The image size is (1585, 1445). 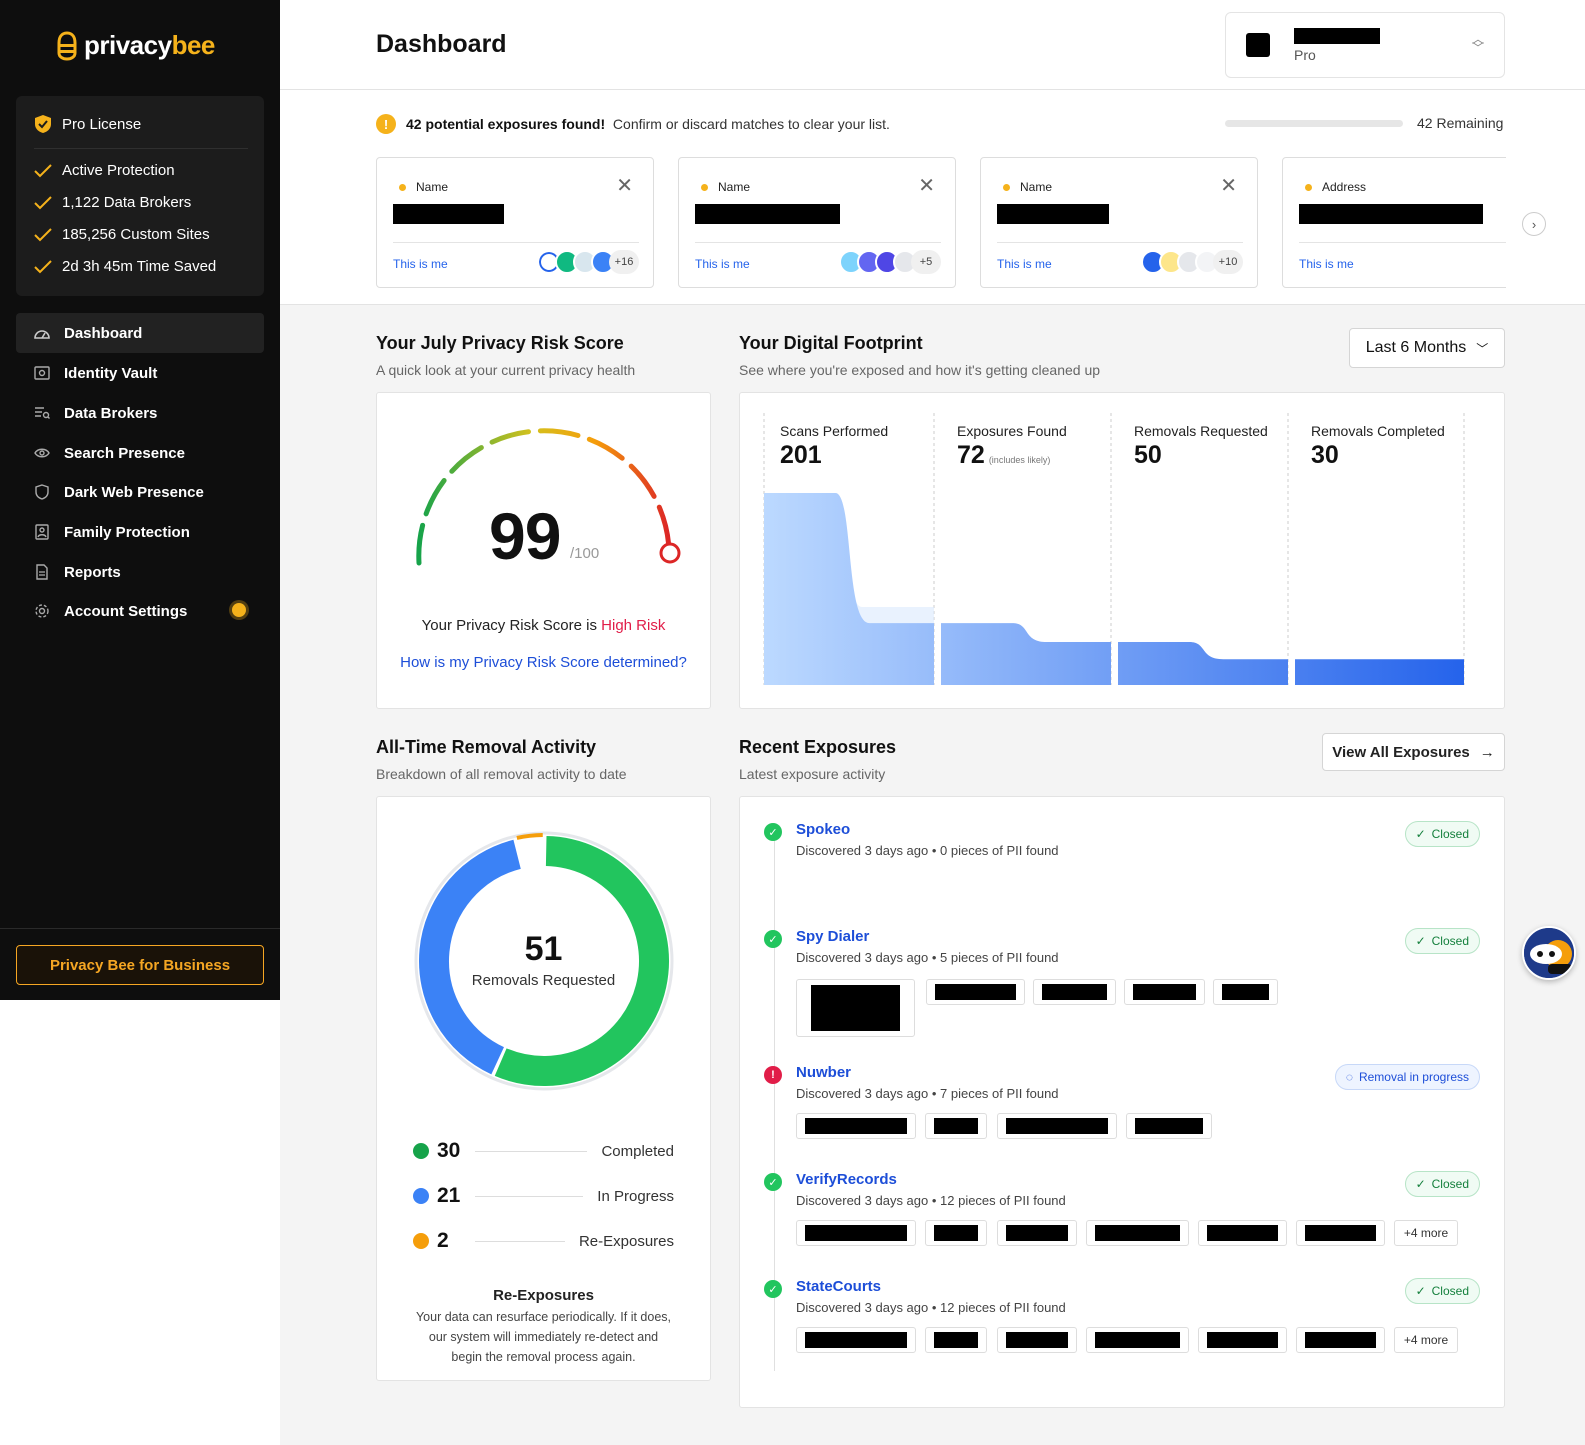 I want to click on exposure-name: Nuwber, so click(x=824, y=1072).